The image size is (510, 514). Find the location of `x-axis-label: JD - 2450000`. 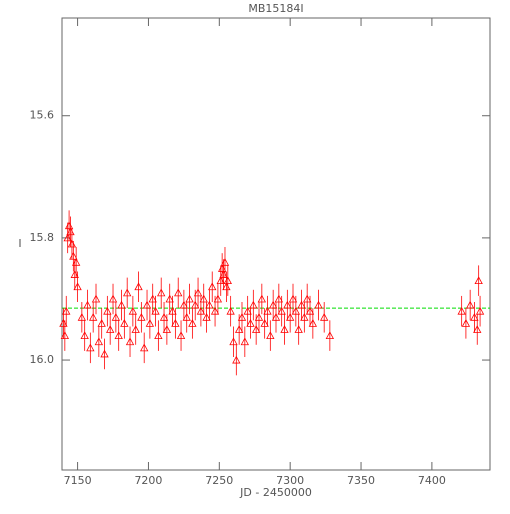

x-axis-label: JD - 2450000 is located at coordinates (275, 492).